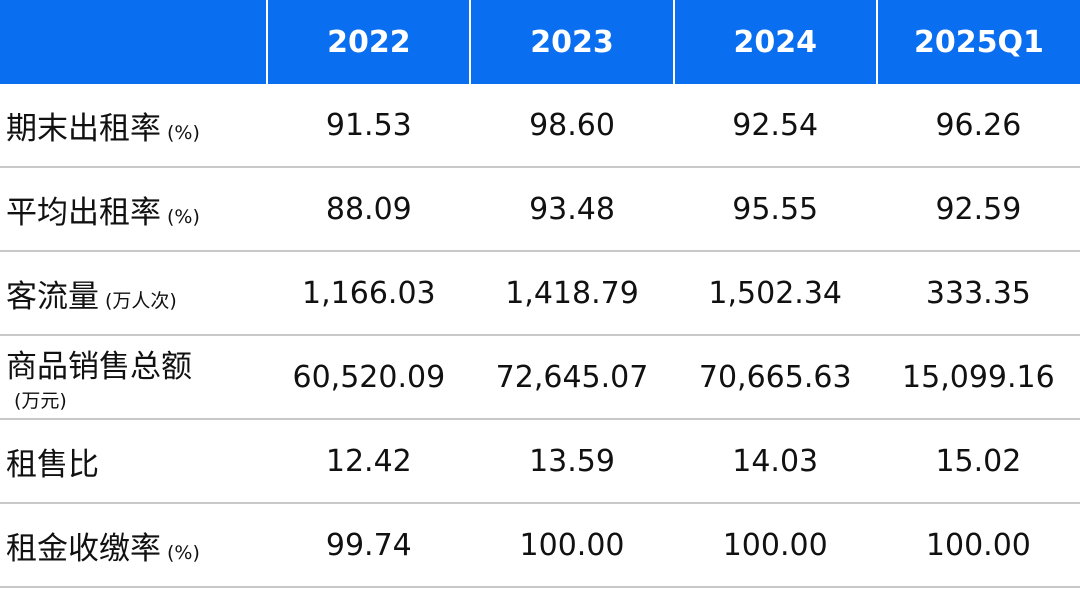 Image resolution: width=1080 pixels, height=589 pixels. I want to click on row-label-cell: 平均出租率 (%), so click(134, 209).